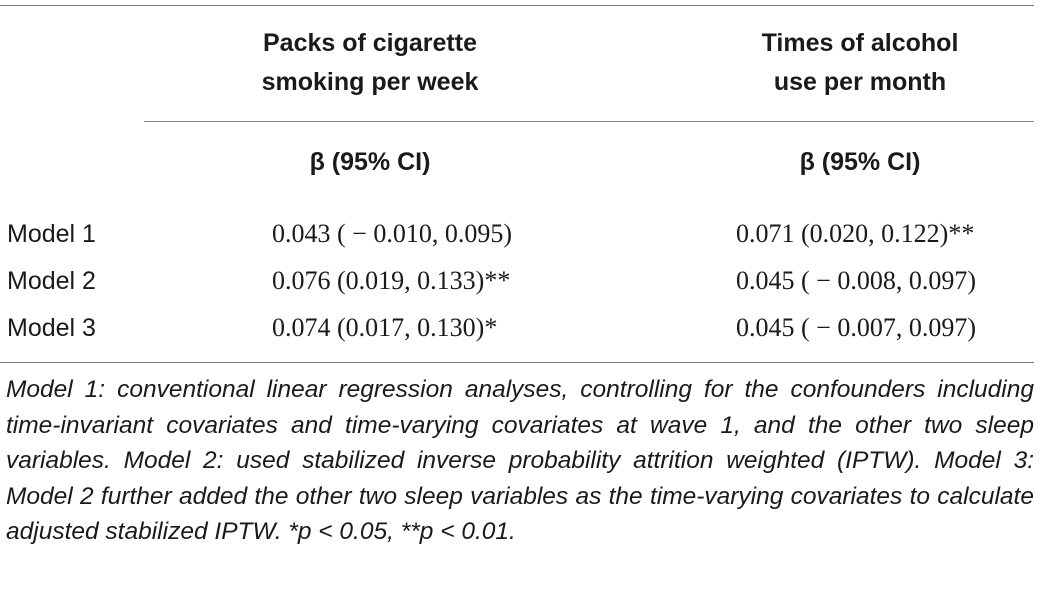  What do you see at coordinates (860, 43) in the screenshot?
I see `header-alcohol-line1: Times of alcohol` at bounding box center [860, 43].